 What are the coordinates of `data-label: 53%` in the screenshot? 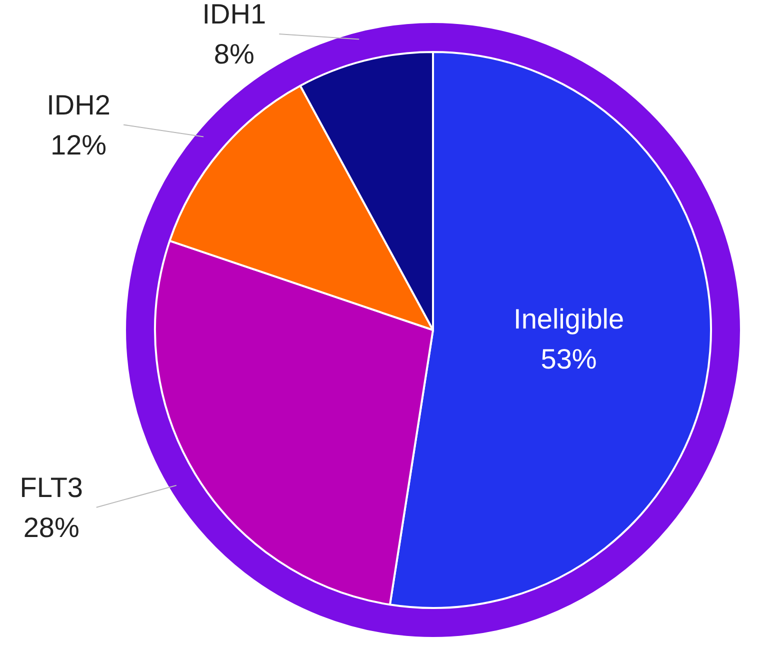 It's located at (568, 358).